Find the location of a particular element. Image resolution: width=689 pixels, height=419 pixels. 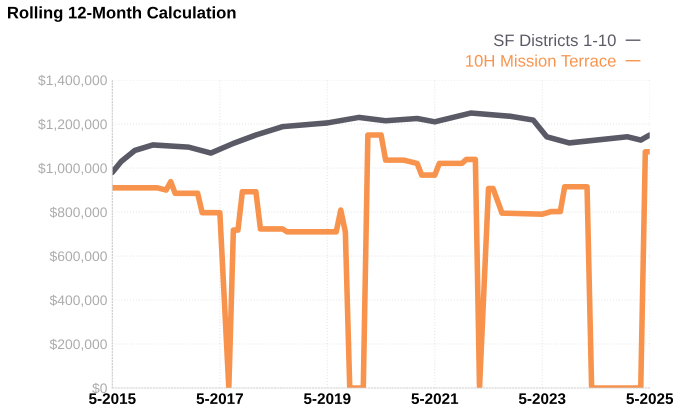

x-tick-label: 5-2017 is located at coordinates (219, 398).